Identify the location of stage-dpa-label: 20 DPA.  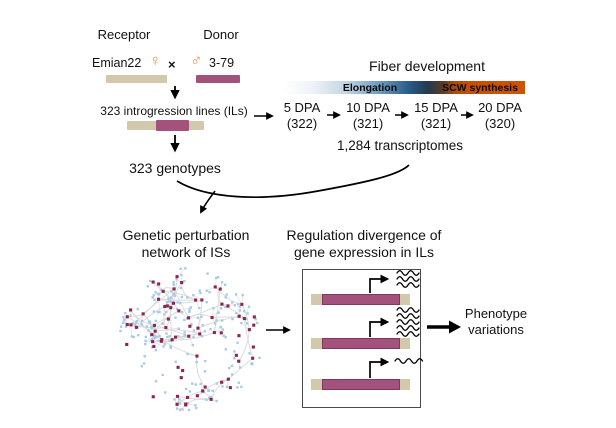
(500, 107).